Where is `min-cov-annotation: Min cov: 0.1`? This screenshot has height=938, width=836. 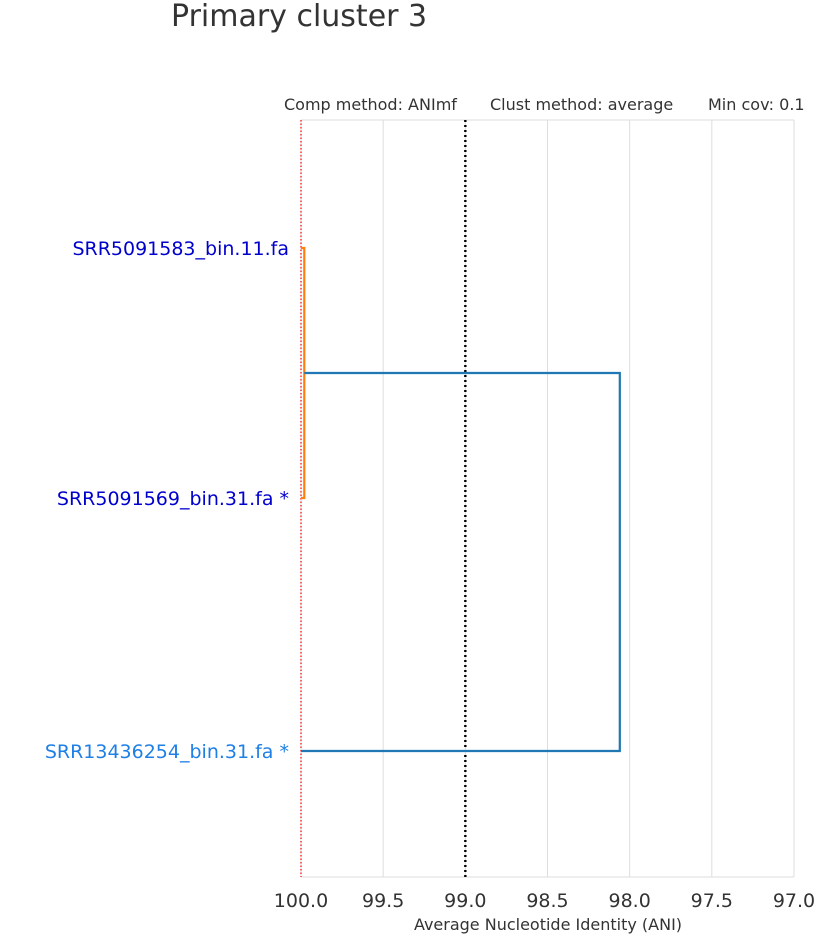 min-cov-annotation: Min cov: 0.1 is located at coordinates (756, 104).